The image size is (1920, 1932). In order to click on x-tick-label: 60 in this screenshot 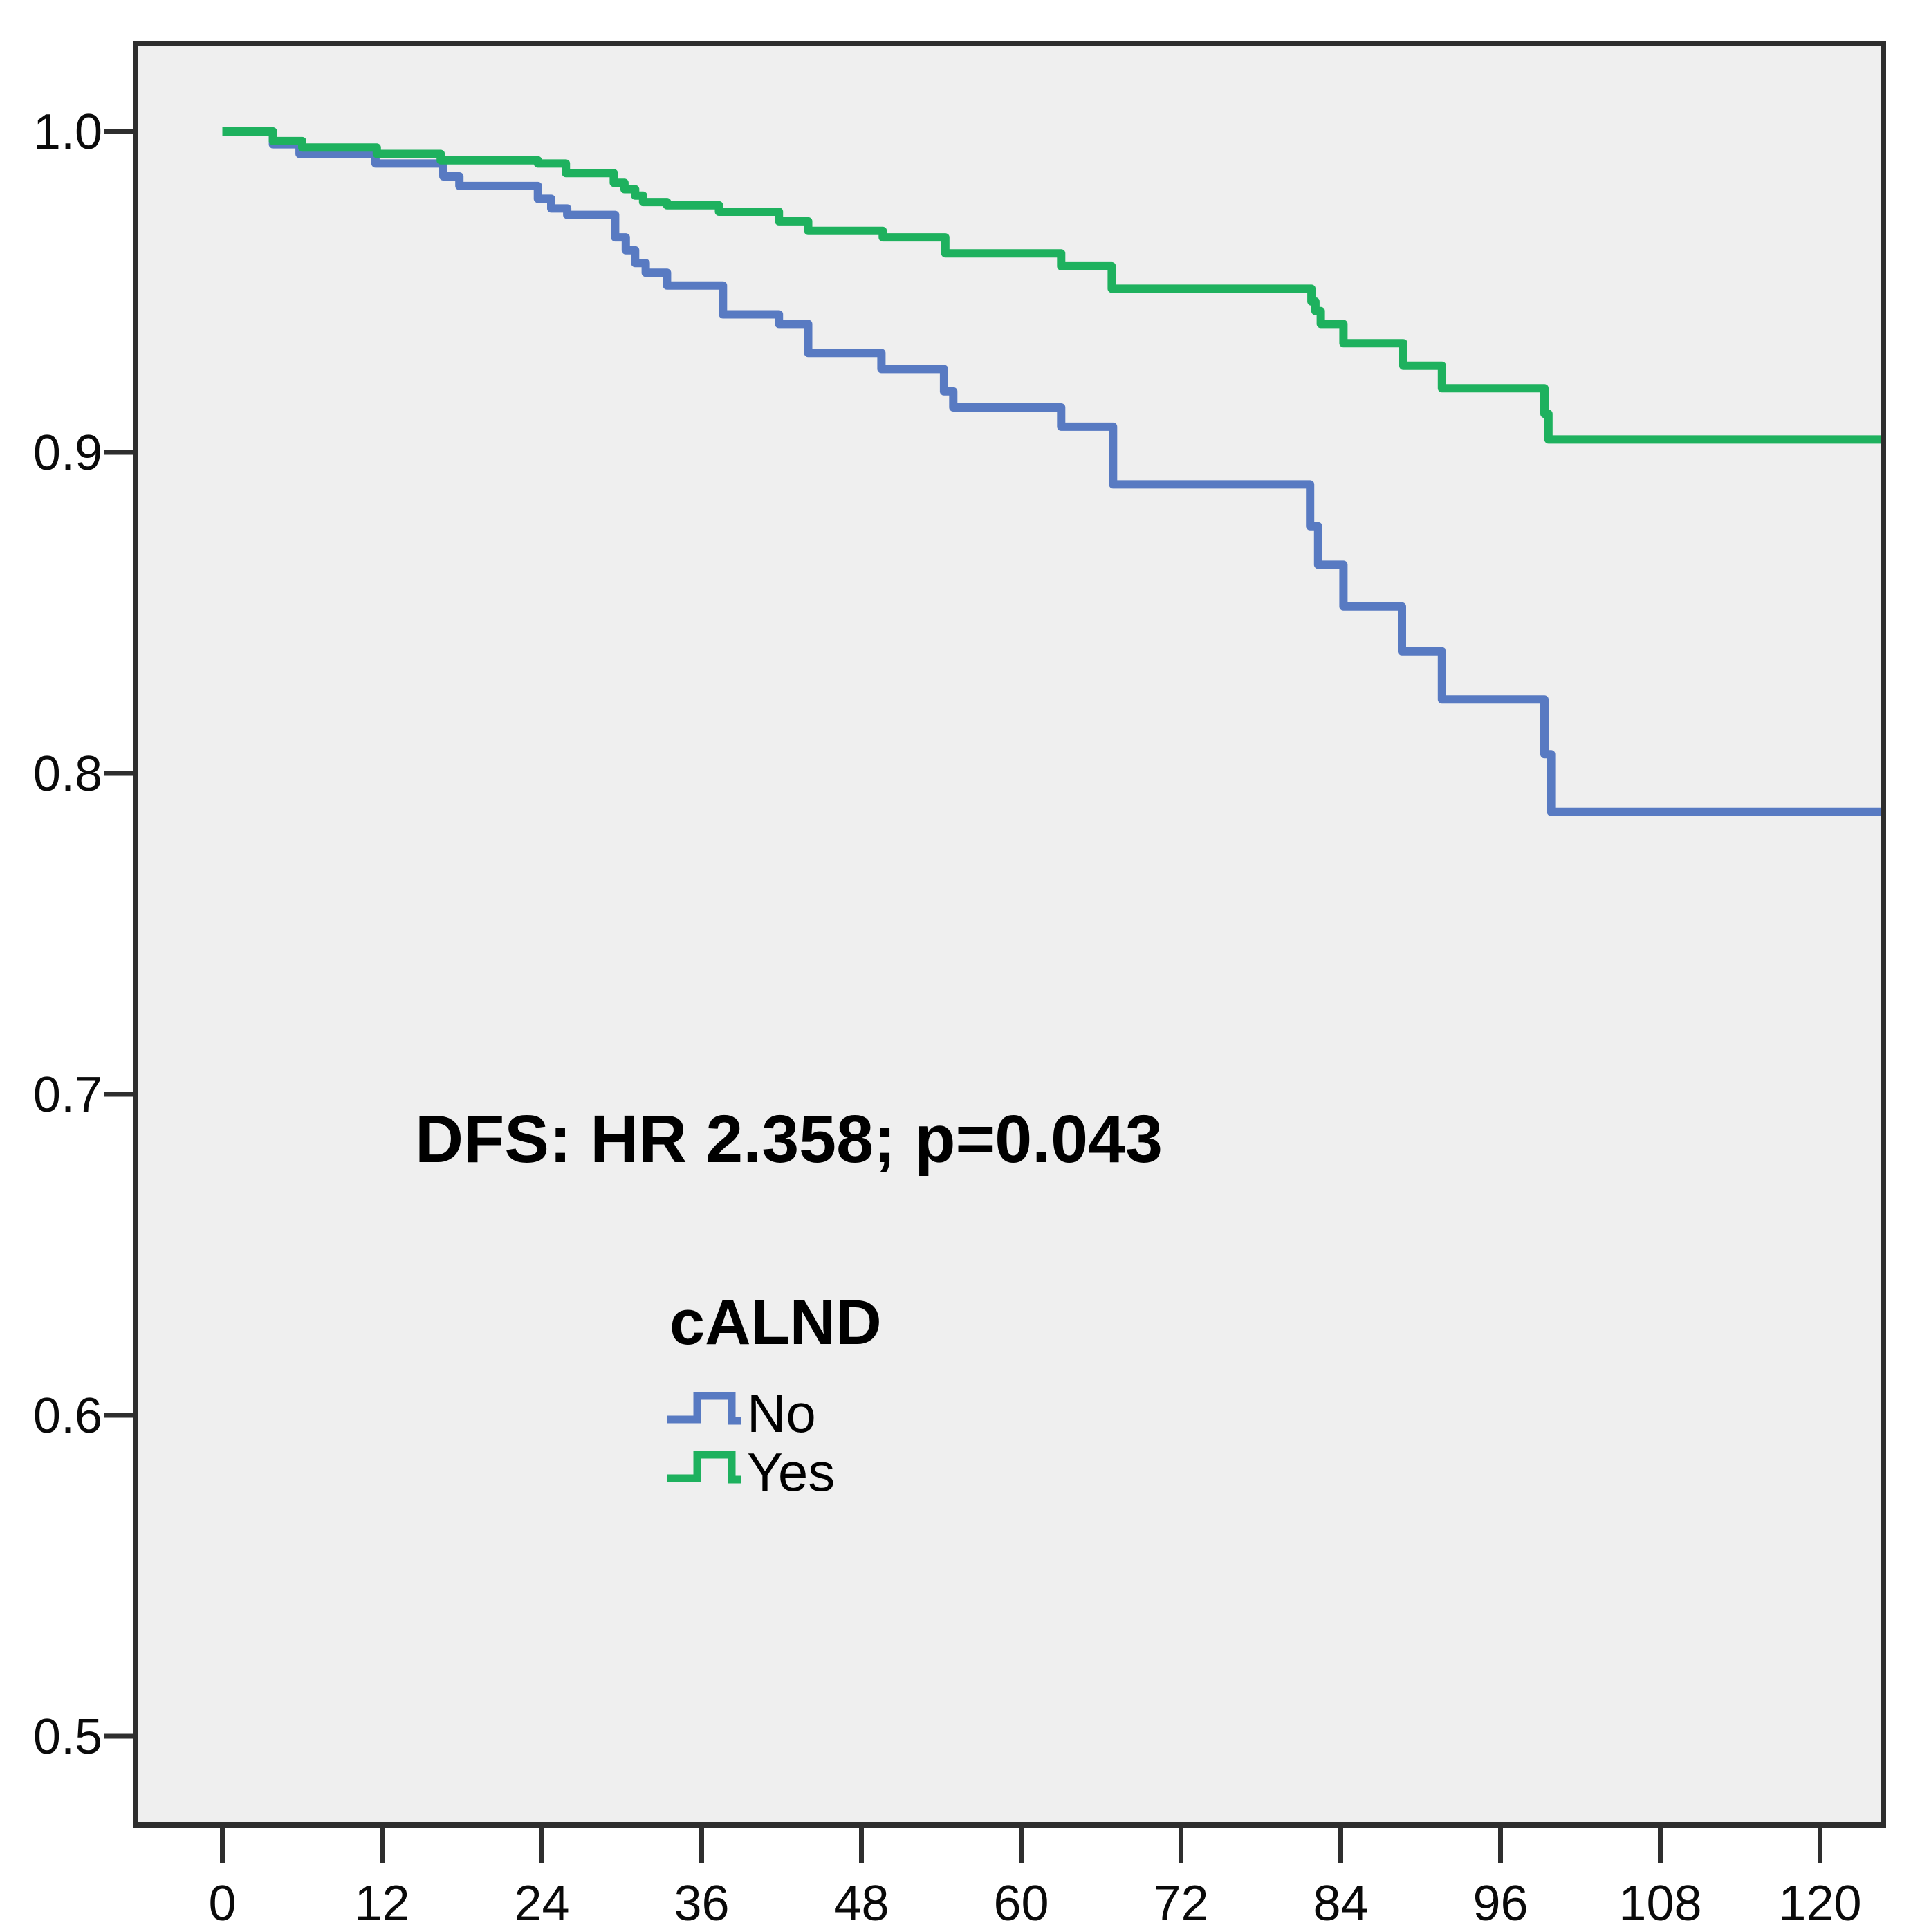, I will do `click(1021, 1903)`.